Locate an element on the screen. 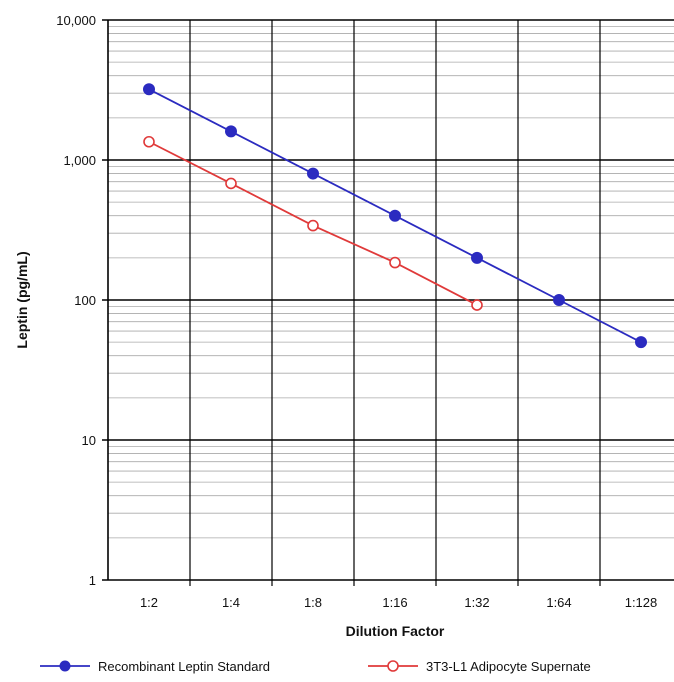 The height and width of the screenshot is (682, 674). x-tick-label: 1:8 is located at coordinates (313, 602).